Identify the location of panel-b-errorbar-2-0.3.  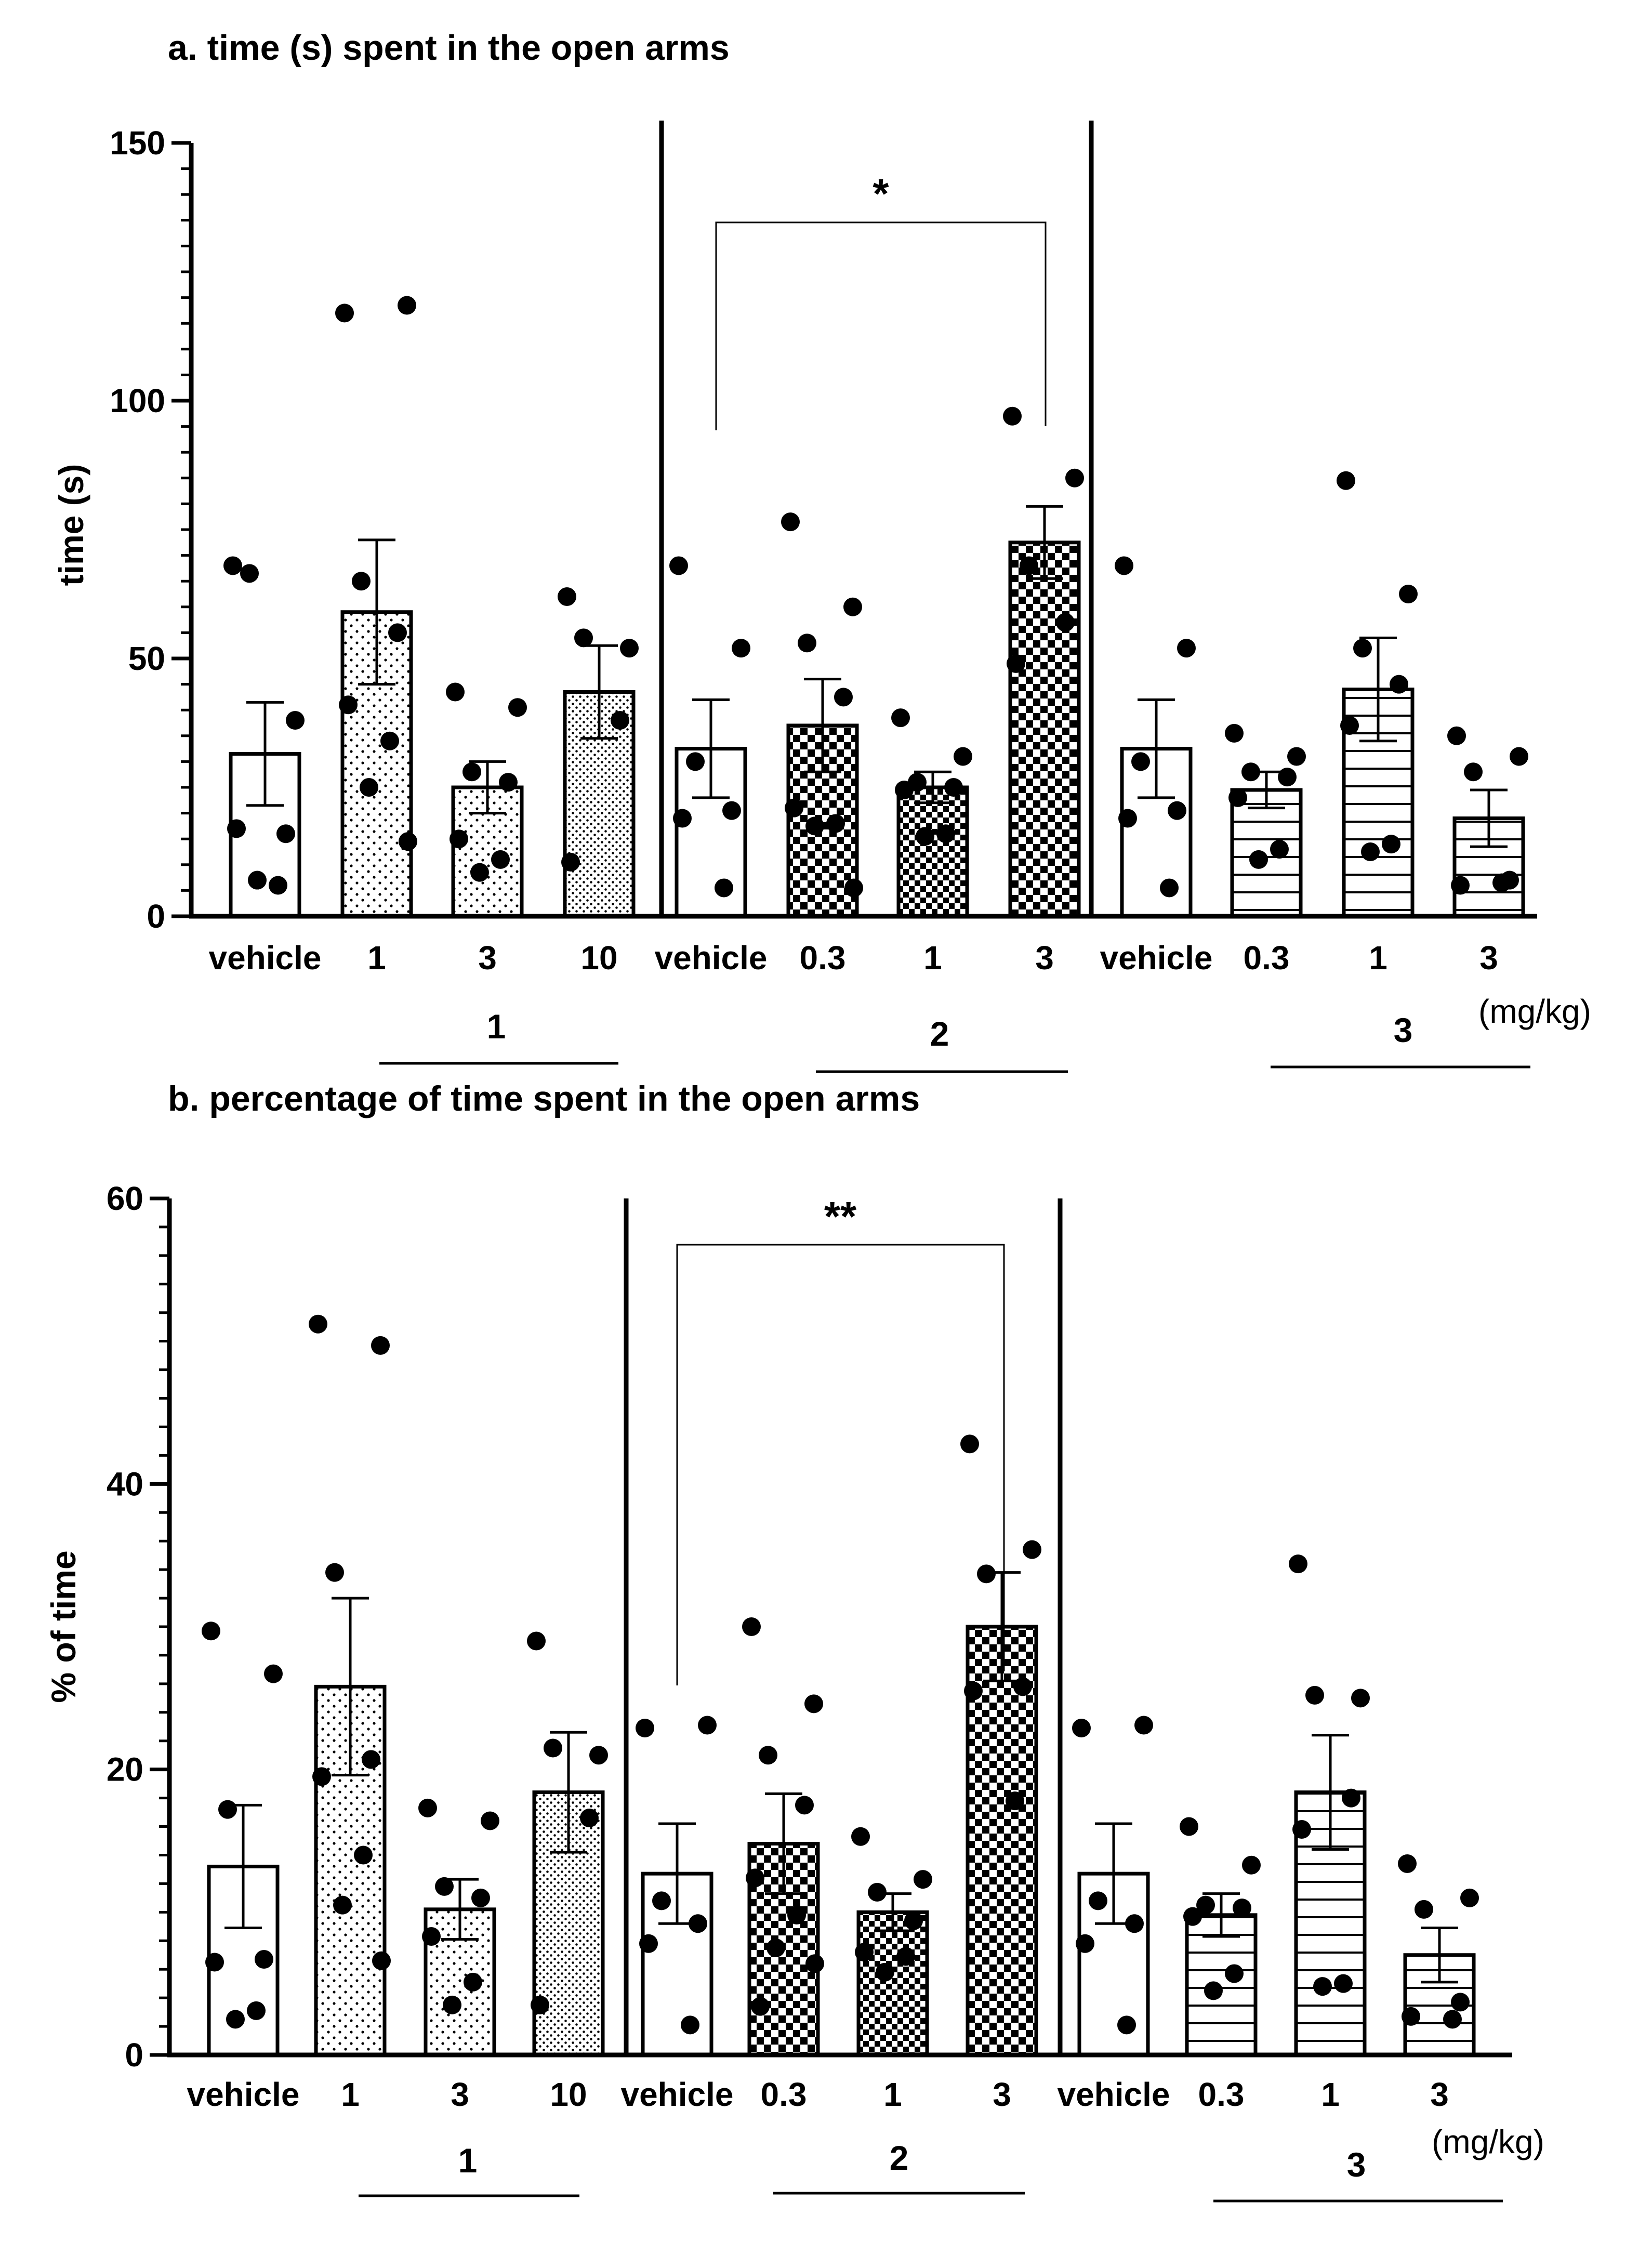
(783, 1843).